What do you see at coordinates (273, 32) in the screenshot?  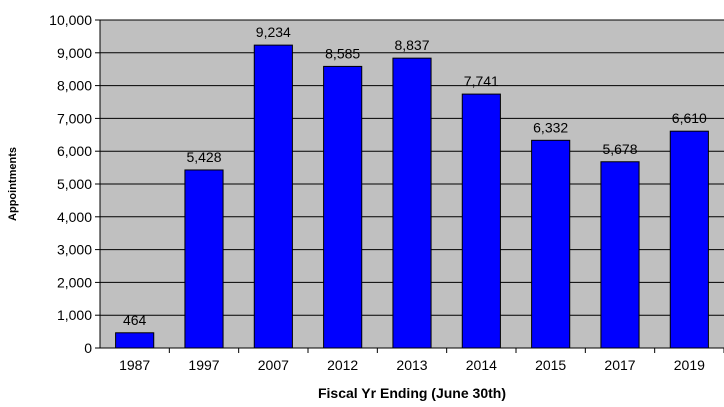 I see `bar-value-label: 9,234` at bounding box center [273, 32].